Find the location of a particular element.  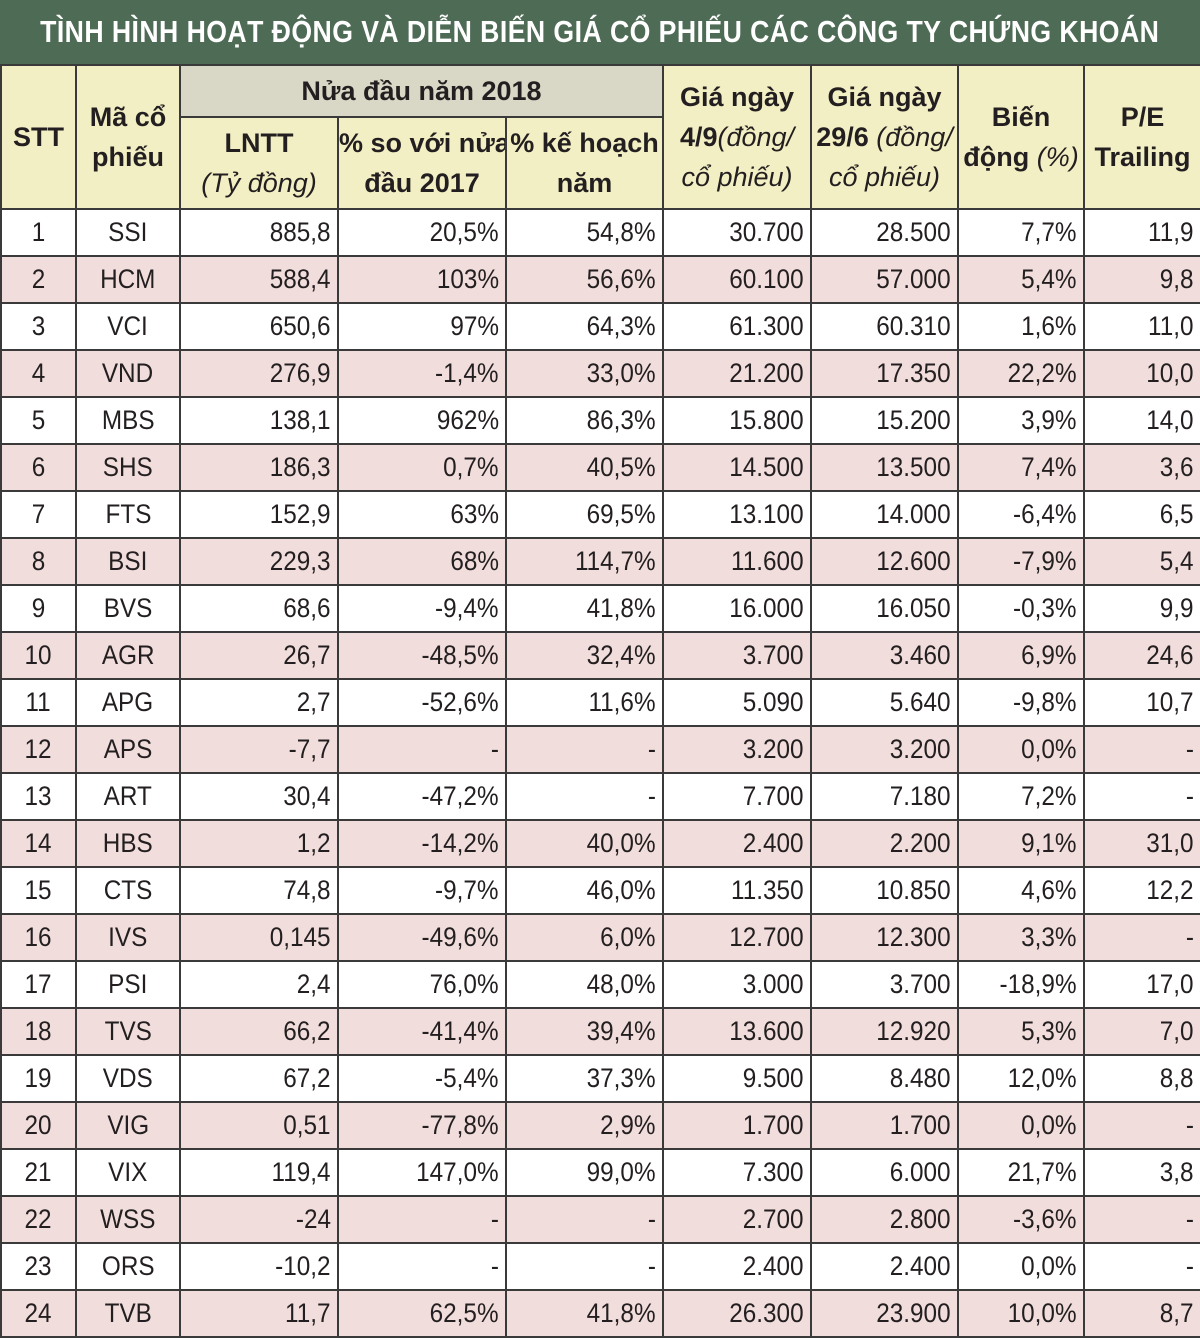

cell-stt: 13 is located at coordinates (38, 796).